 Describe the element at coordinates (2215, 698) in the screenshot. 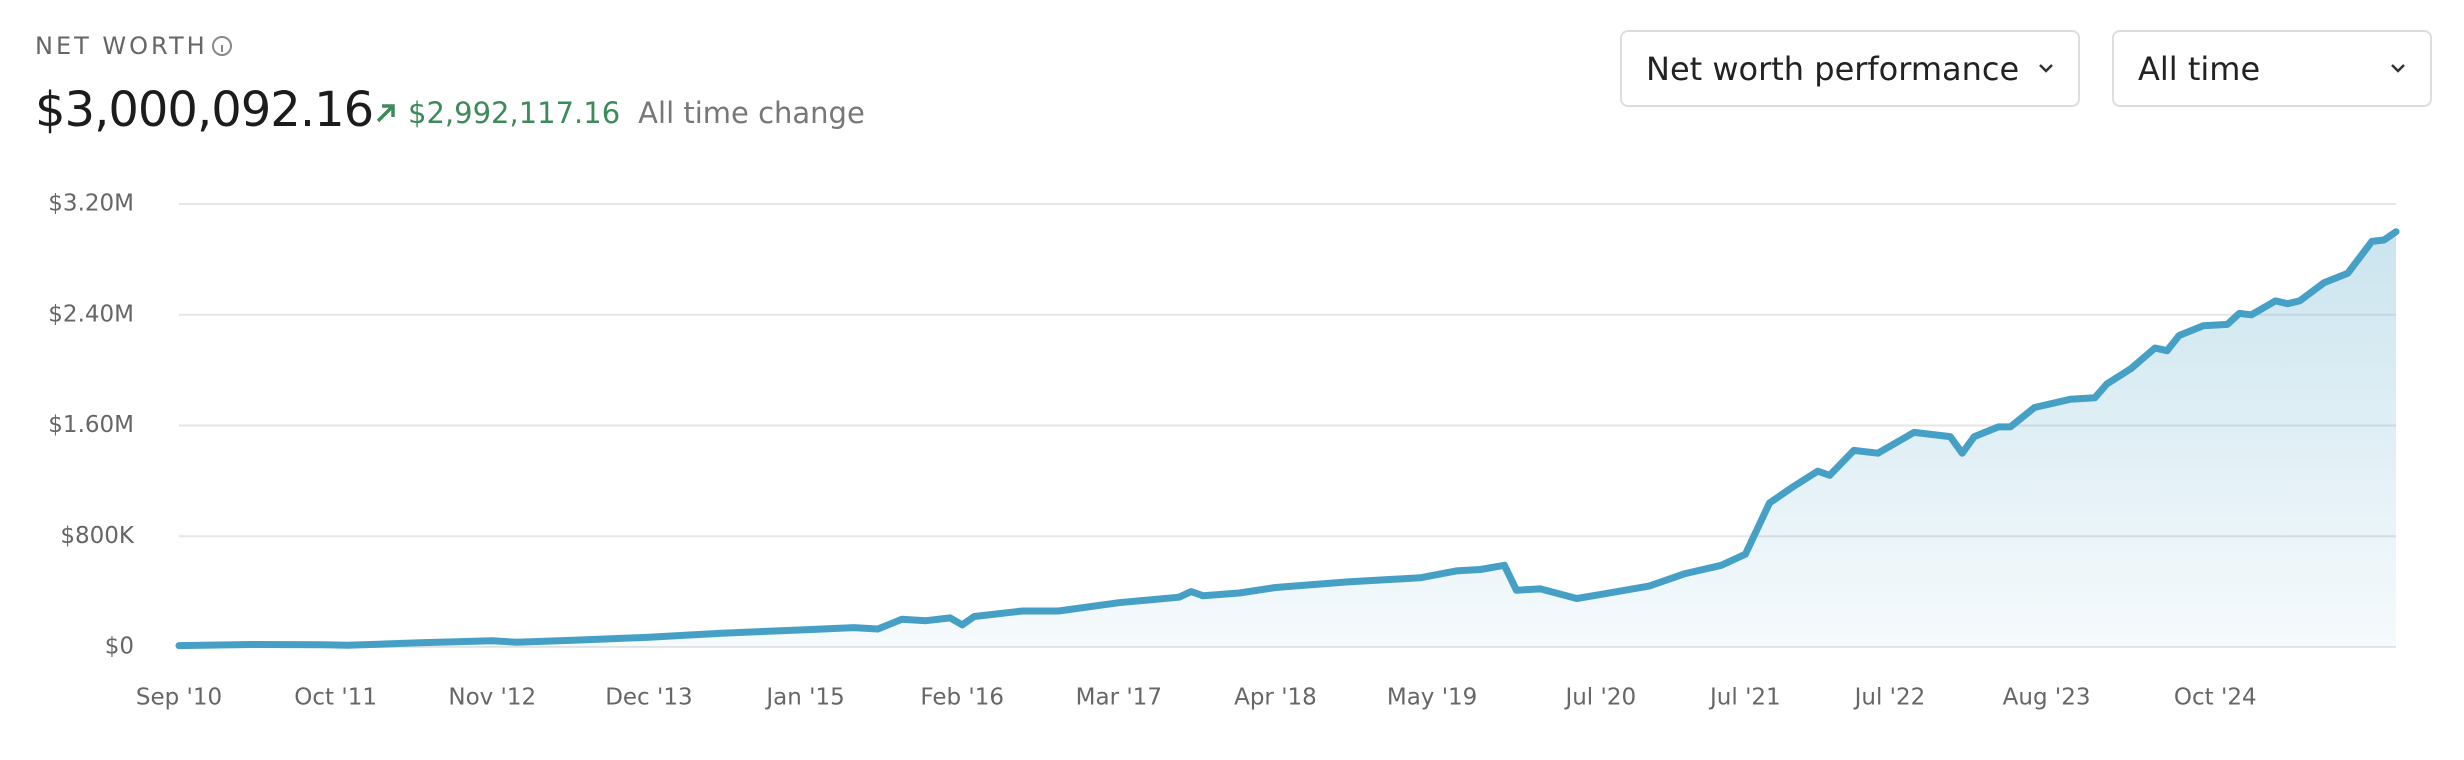

I see `x-tick-label: Oct '24` at that location.